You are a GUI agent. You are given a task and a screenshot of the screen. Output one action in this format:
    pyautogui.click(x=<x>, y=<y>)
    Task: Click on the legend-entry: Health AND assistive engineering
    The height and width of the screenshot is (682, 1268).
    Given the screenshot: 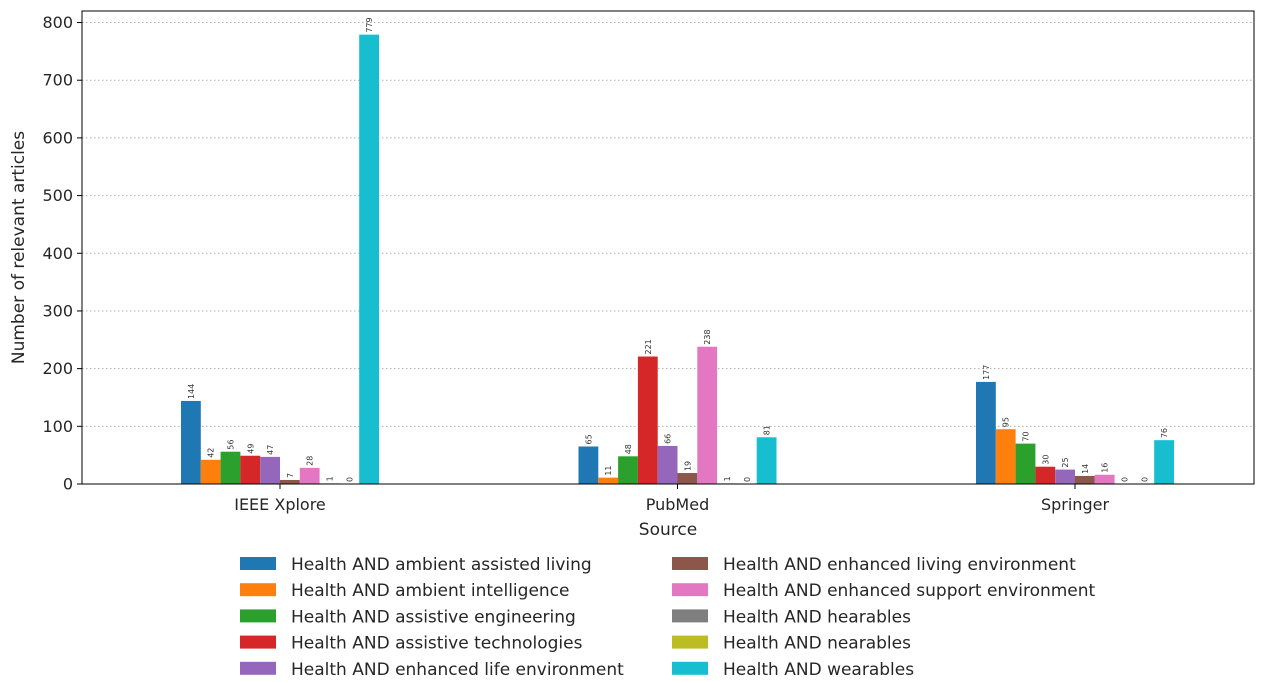 What is the action you would take?
    pyautogui.click(x=408, y=617)
    